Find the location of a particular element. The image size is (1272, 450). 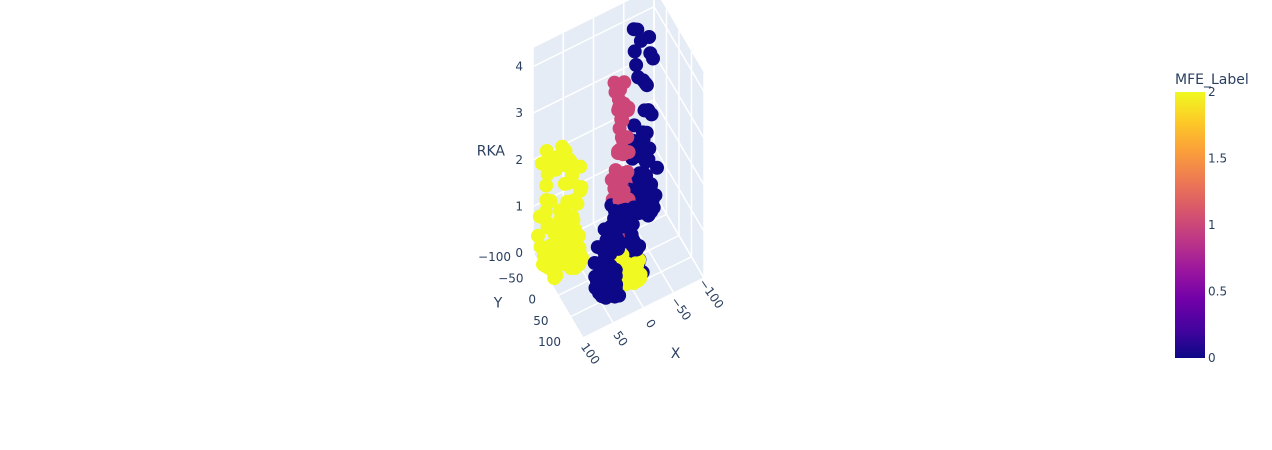

z-axis-title: RKA is located at coordinates (491, 152).